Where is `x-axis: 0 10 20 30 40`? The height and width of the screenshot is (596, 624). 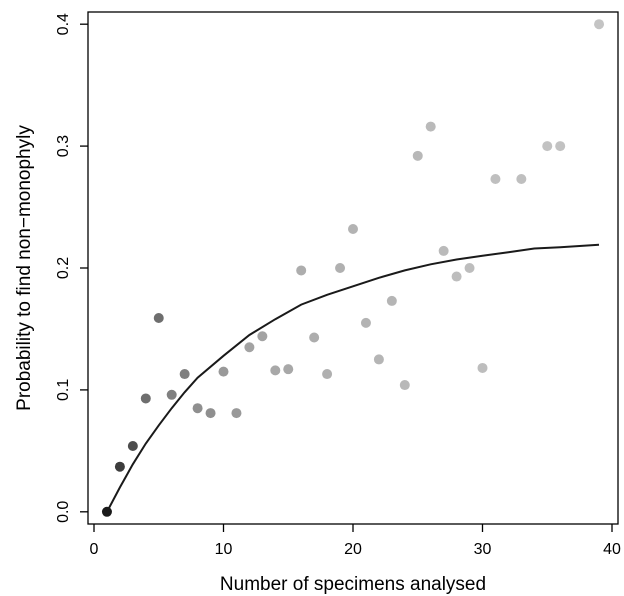 x-axis: 0 10 20 30 40 is located at coordinates (355, 541).